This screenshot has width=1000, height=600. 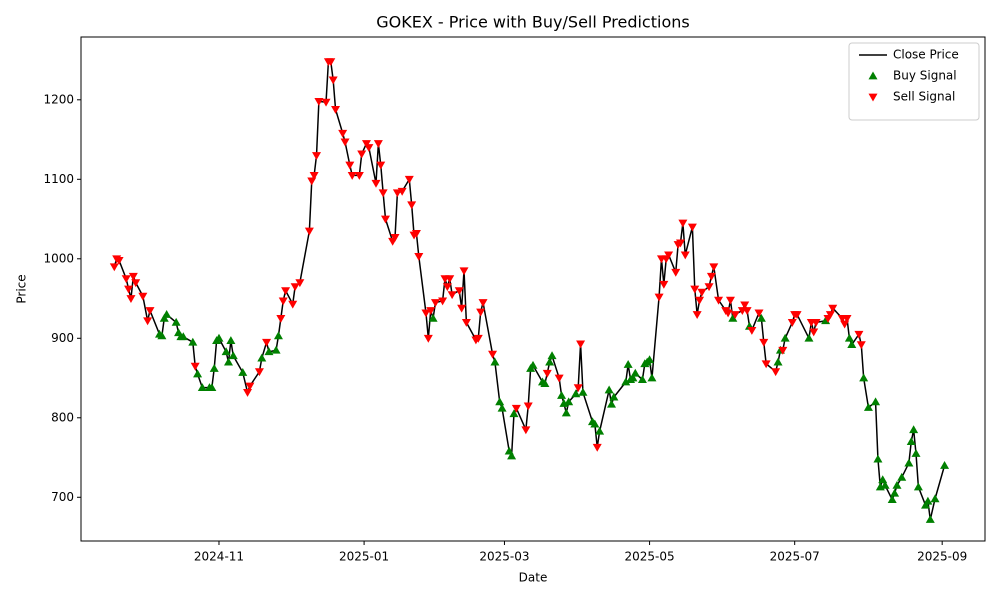 What do you see at coordinates (649, 557) in the screenshot?
I see `x-tick-label: 2025-05` at bounding box center [649, 557].